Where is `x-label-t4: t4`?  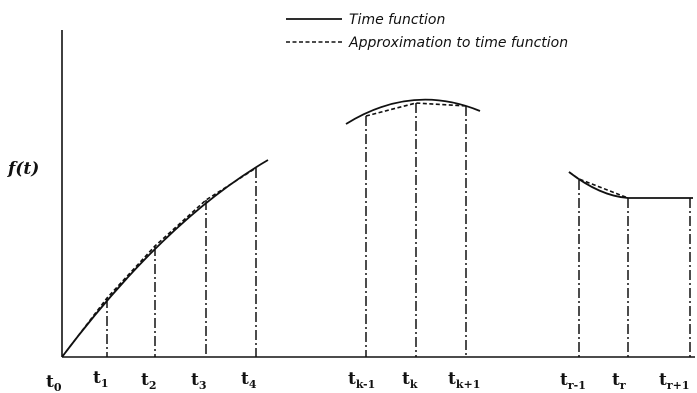
x-label-t4: t4 is located at coordinates (249, 380).